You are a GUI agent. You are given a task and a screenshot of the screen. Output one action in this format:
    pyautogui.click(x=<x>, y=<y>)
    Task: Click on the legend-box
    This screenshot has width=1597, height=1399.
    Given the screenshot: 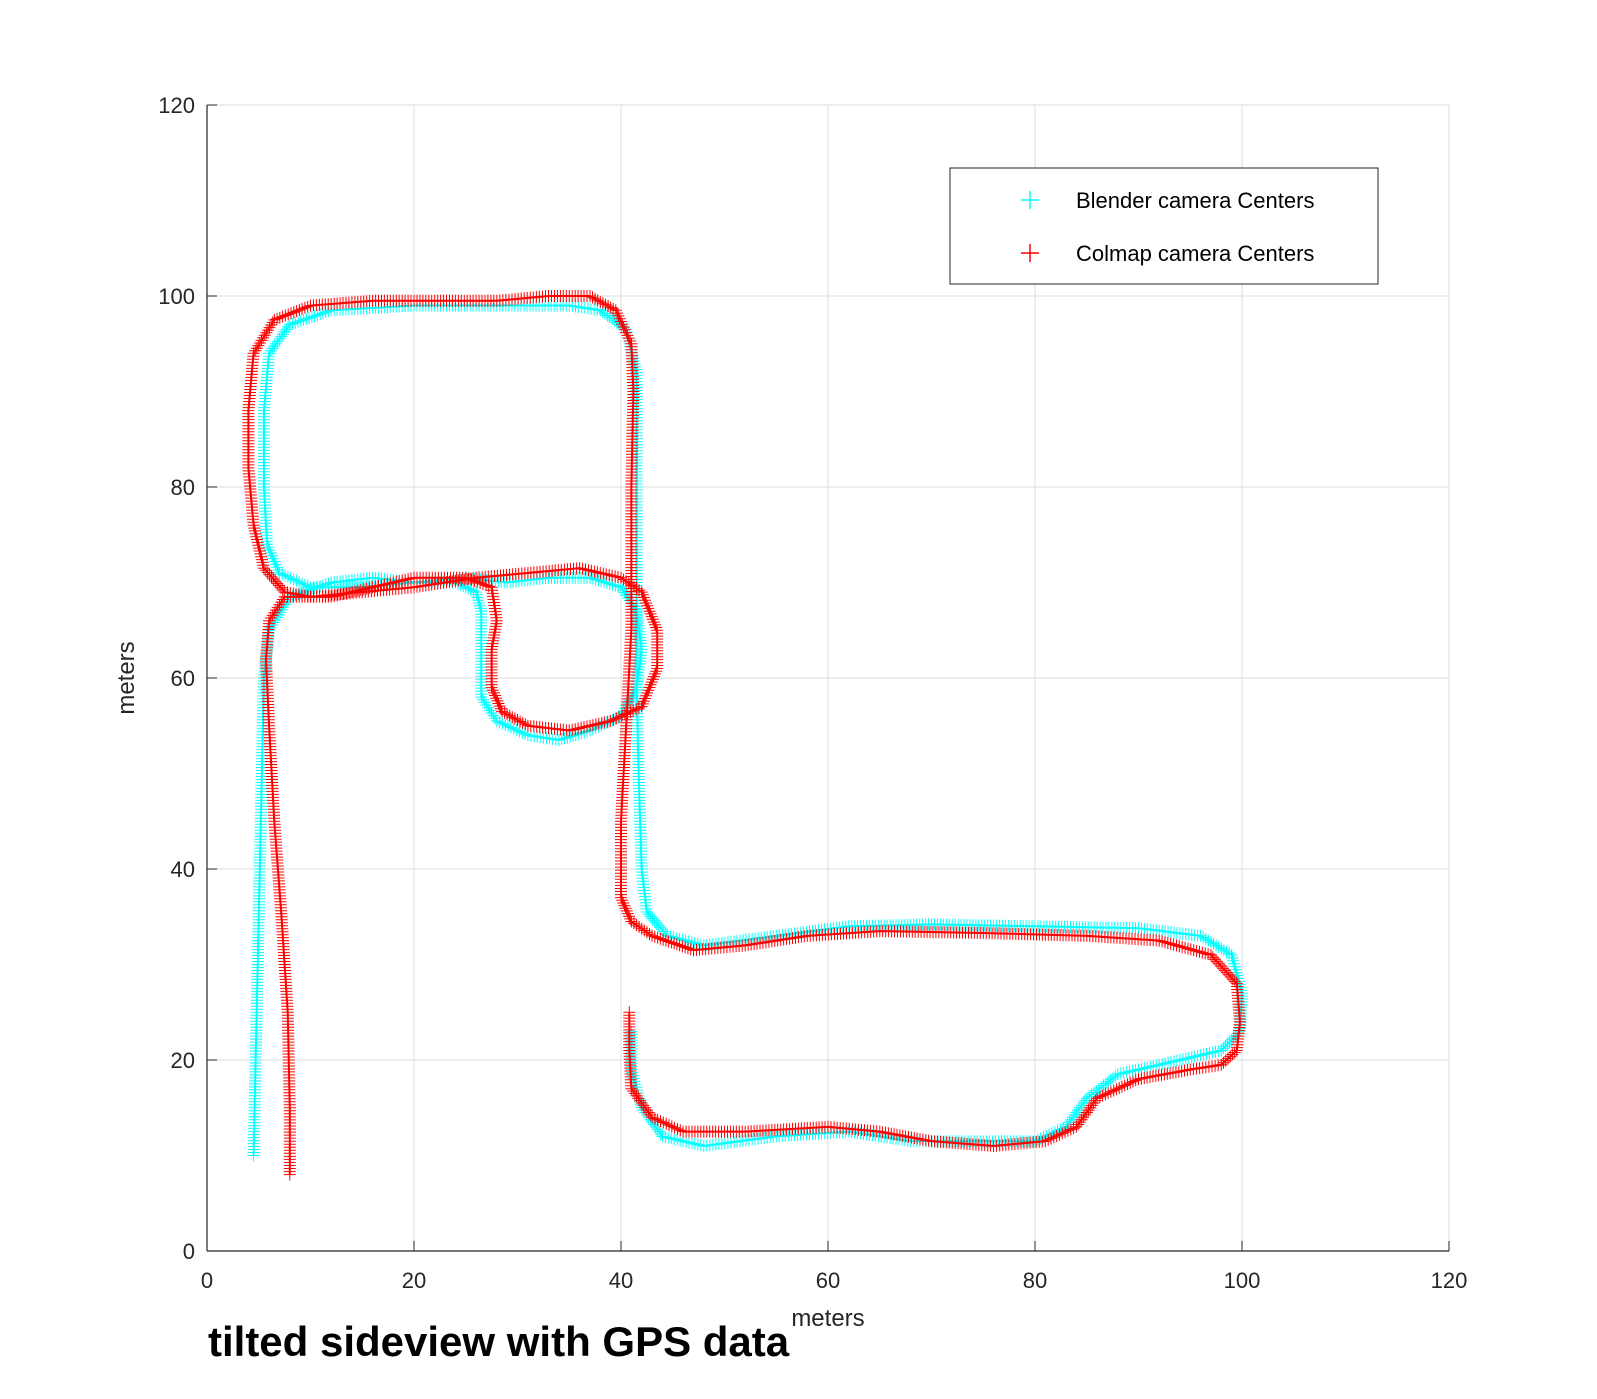 What is the action you would take?
    pyautogui.click(x=1164, y=226)
    